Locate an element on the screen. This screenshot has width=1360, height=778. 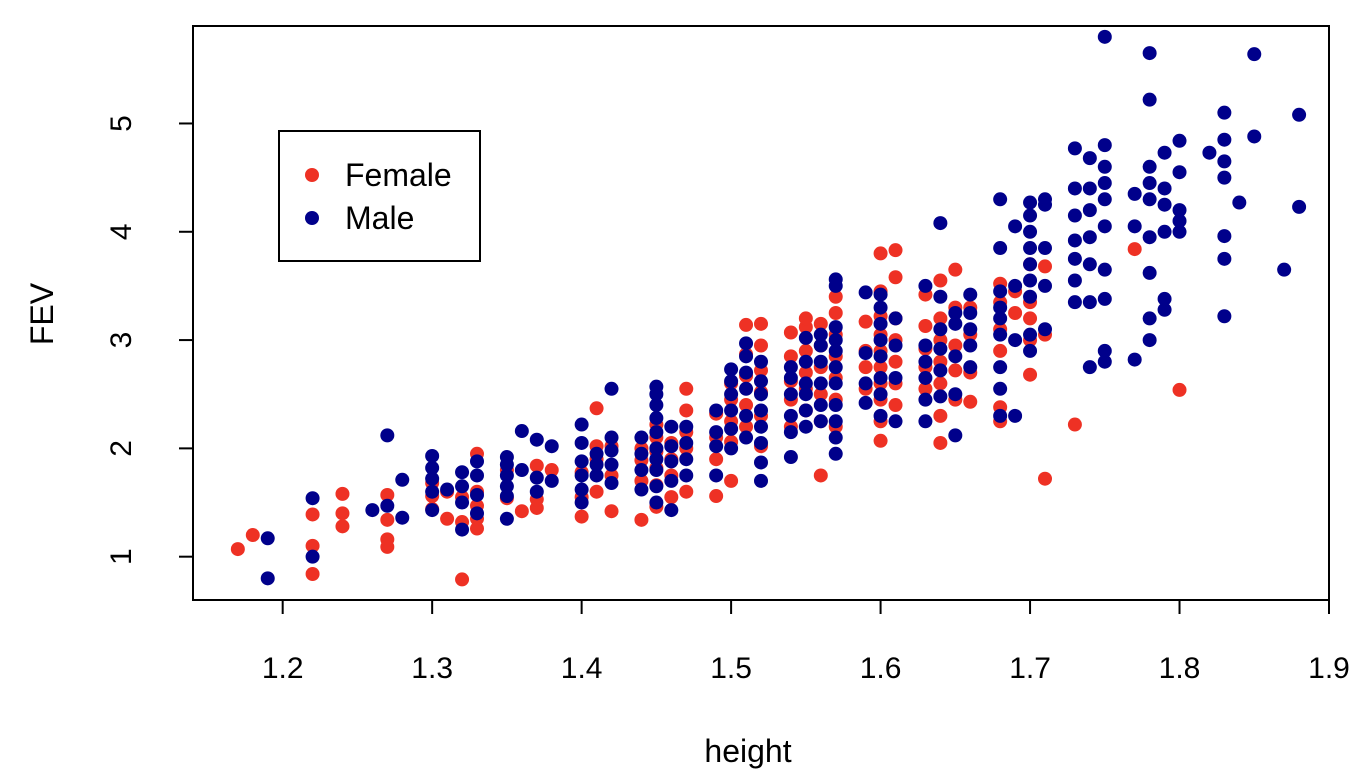
x-axis: 1.2 1.3 1.4 1.5 1.6 1.7 1.8 1.9 is located at coordinates (806, 642).